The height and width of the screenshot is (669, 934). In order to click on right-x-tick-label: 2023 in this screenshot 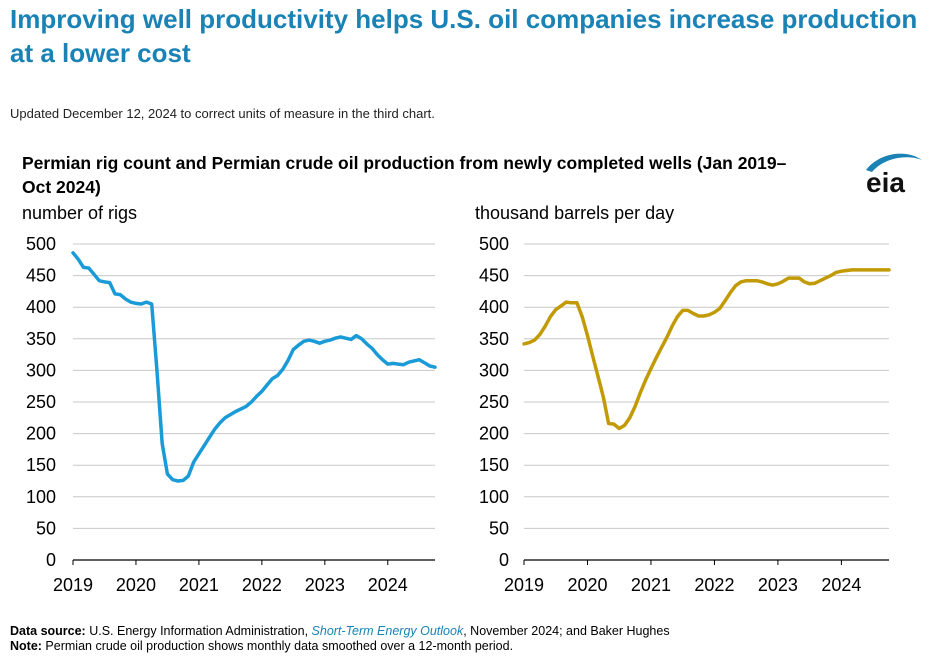, I will do `click(778, 585)`.